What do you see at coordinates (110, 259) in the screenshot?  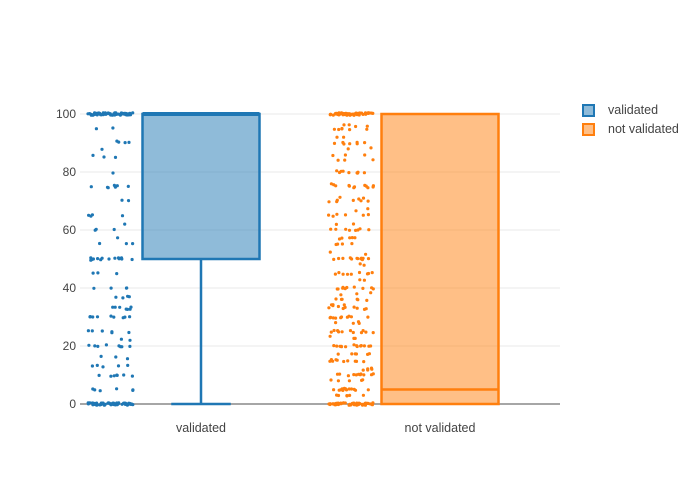 I see `series-points-validated` at bounding box center [110, 259].